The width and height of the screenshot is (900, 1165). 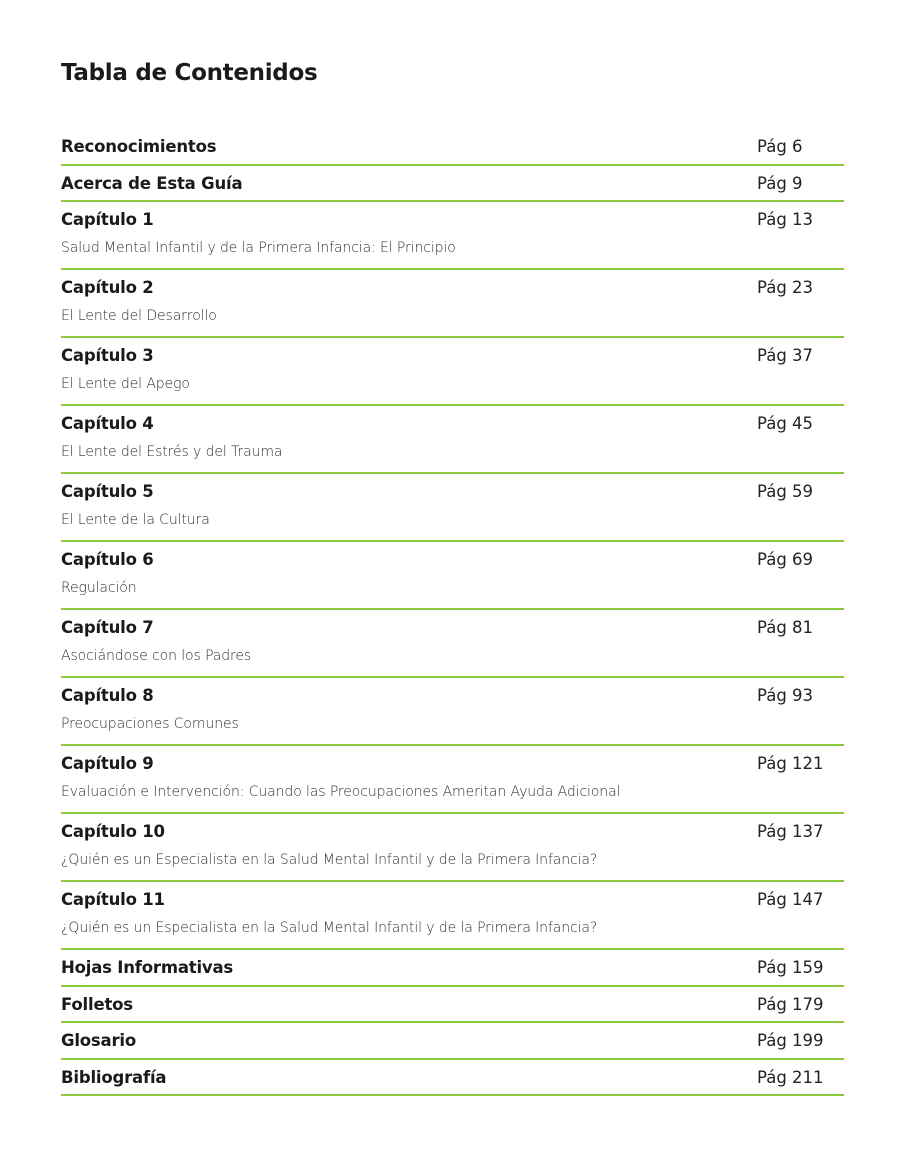 I want to click on toc-entry-page: Pág 37, so click(x=785, y=355).